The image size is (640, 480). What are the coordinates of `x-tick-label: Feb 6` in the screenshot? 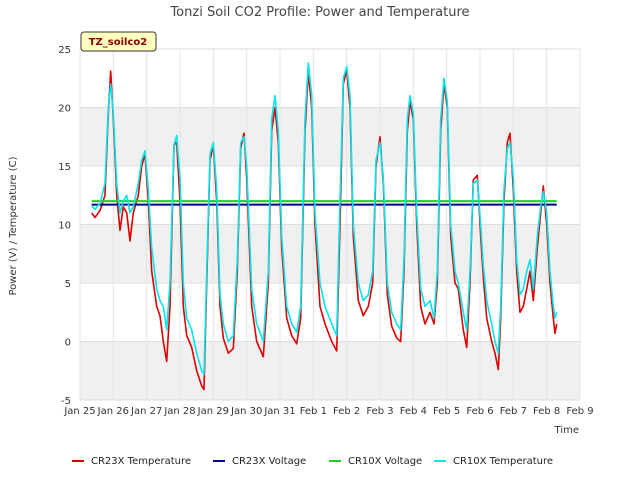 It's located at (479, 411).